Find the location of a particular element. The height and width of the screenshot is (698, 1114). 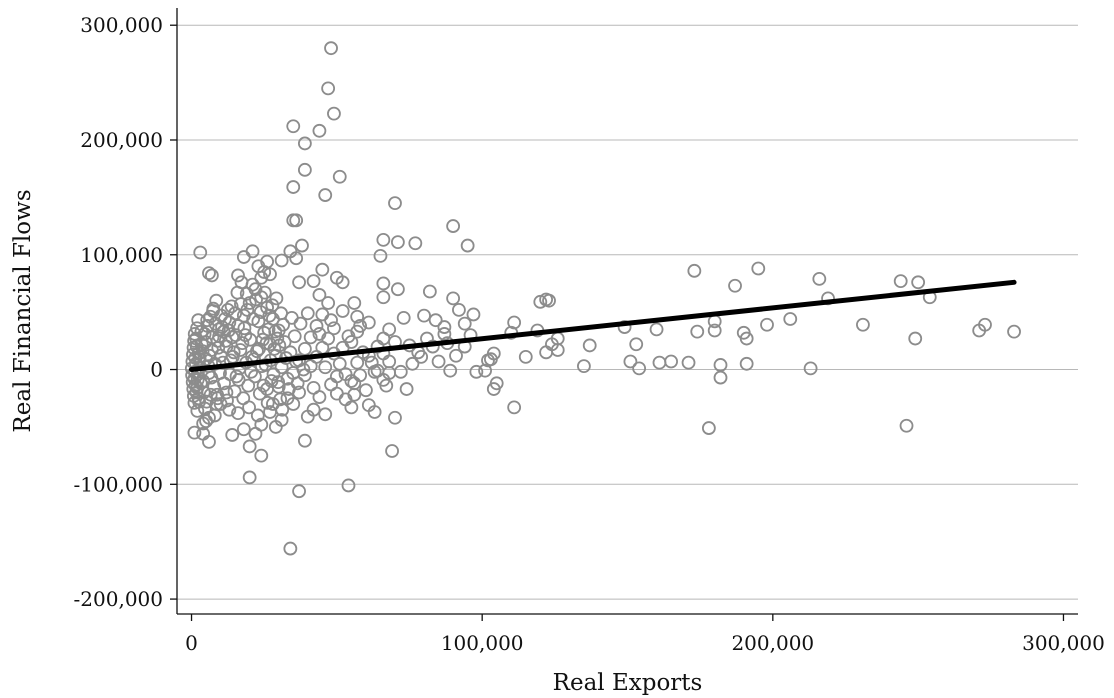

fit-line-group is located at coordinates (603, 326).